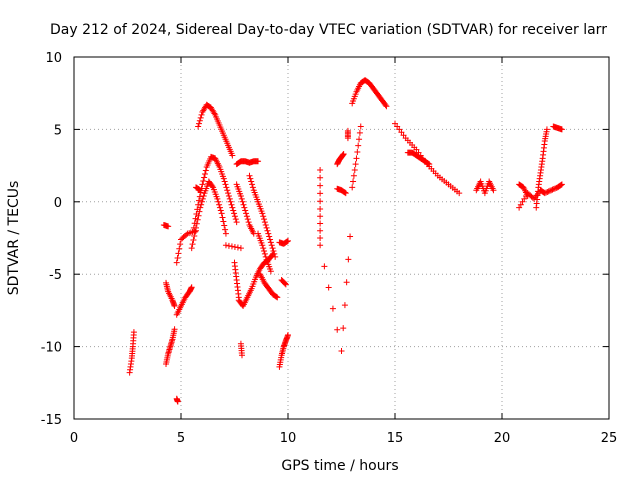  Describe the element at coordinates (51, 348) in the screenshot. I see `y-tick-label: -10` at that location.